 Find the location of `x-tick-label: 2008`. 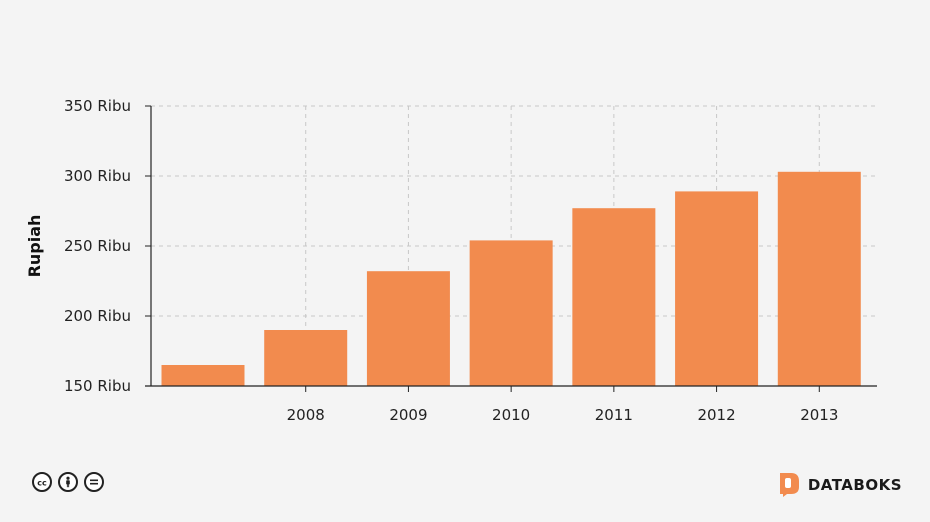

x-tick-label: 2008 is located at coordinates (306, 415).